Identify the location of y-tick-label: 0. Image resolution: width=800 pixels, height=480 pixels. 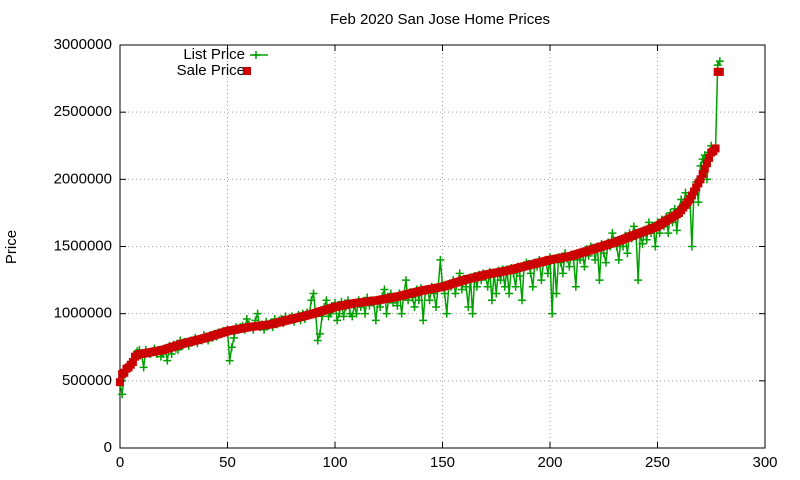
(108, 447).